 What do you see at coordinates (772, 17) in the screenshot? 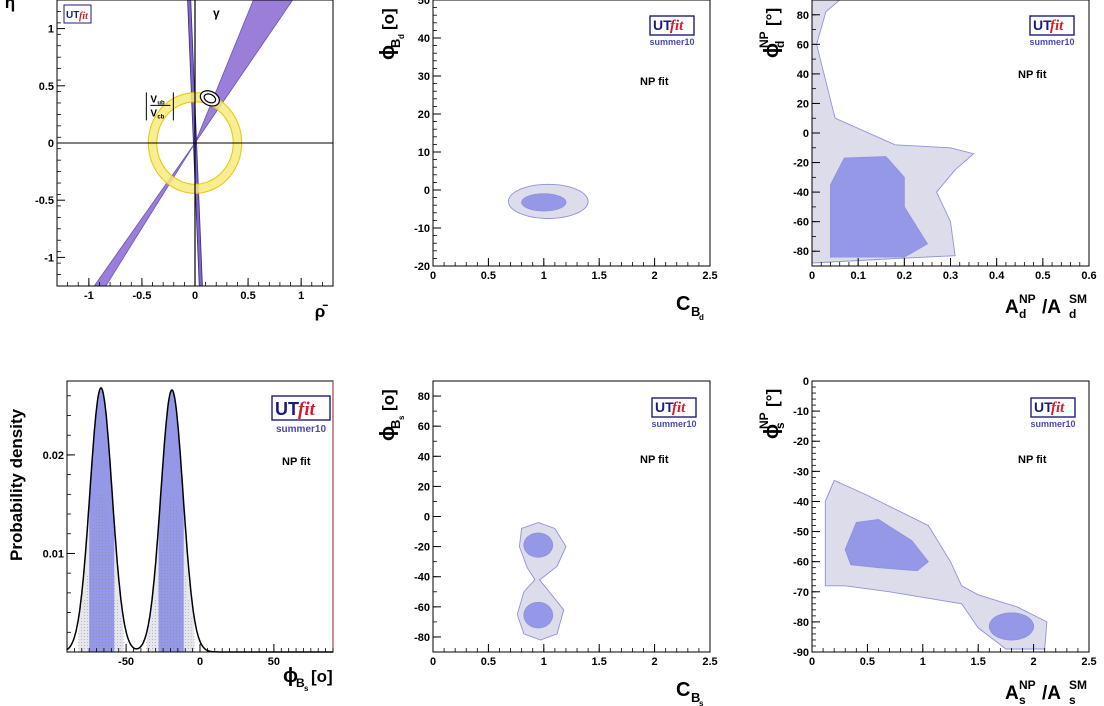
I see `y-axis-unit: [°]` at bounding box center [772, 17].